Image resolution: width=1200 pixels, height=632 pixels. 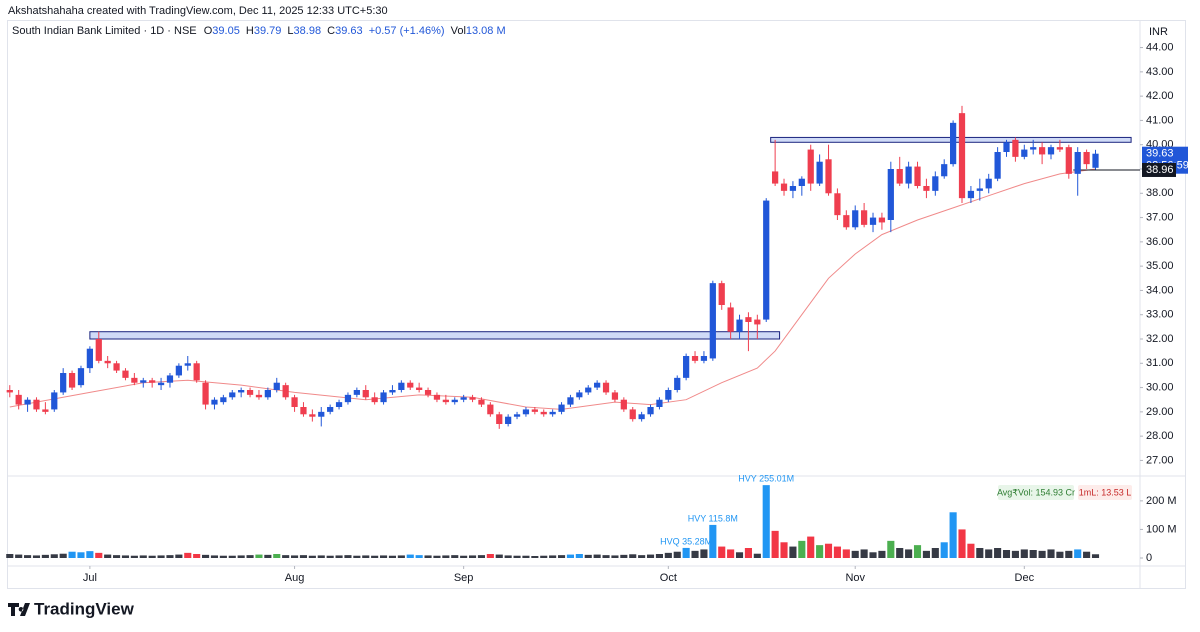 I want to click on x-tick-label: Nov, so click(x=855, y=578).